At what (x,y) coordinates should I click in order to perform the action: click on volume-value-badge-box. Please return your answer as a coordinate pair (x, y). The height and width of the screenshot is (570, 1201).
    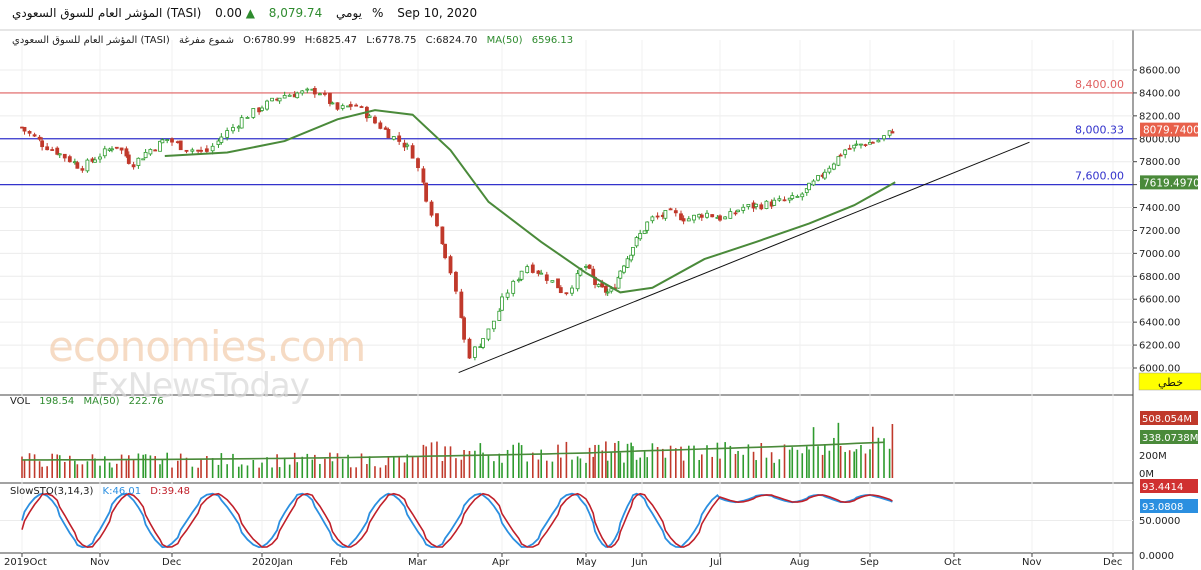
    Looking at the image, I should click on (1169, 418).